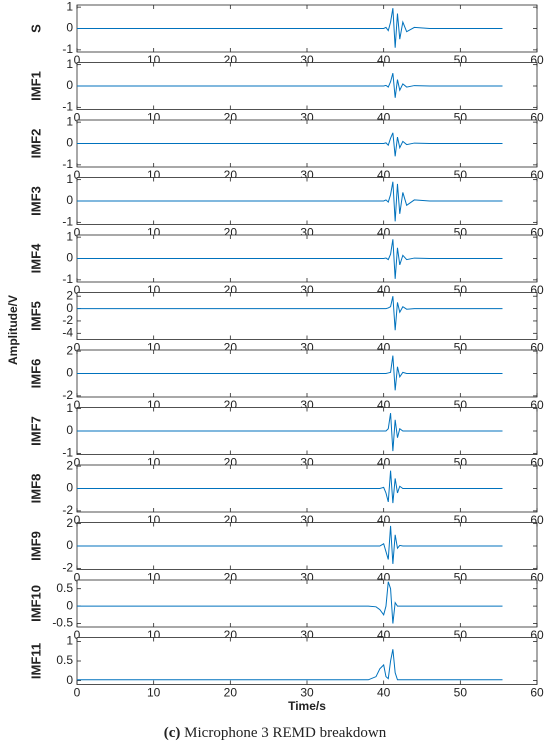  I want to click on panel-label: IMF6, so click(35, 374).